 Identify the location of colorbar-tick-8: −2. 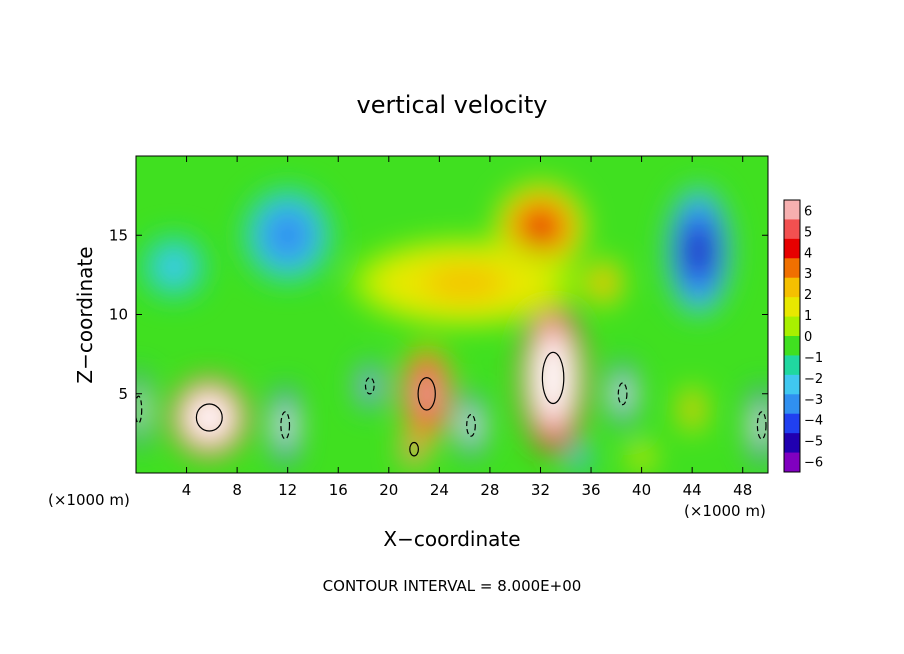
(813, 379).